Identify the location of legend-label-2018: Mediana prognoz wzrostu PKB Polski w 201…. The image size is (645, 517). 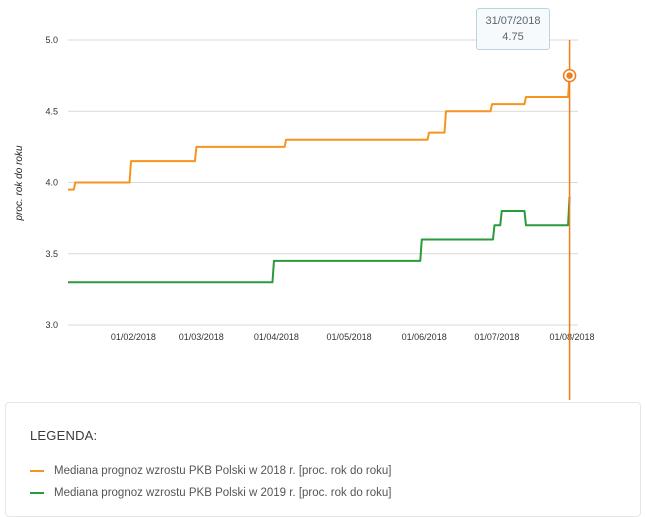
(223, 471).